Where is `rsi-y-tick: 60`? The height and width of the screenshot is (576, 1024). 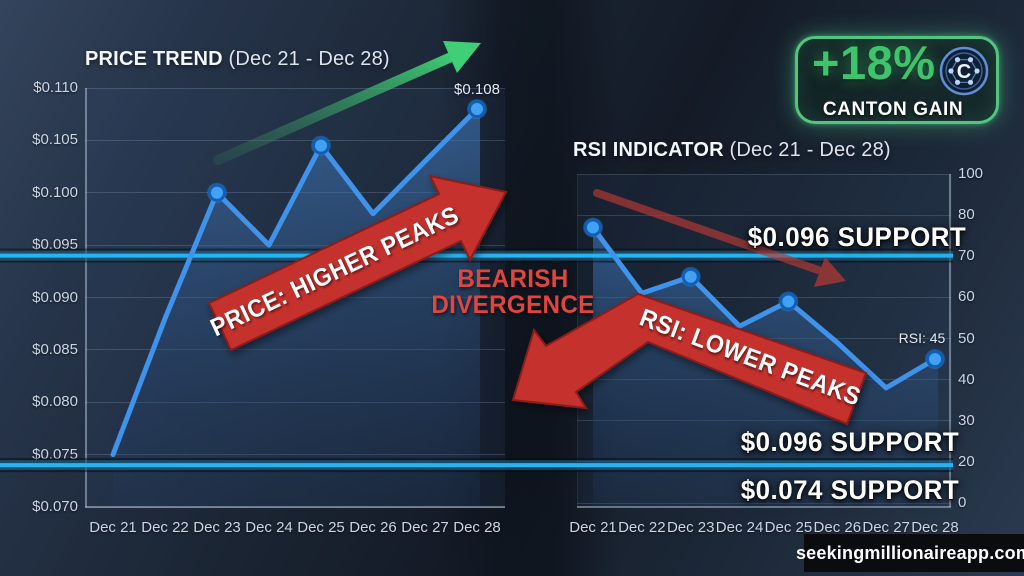
rsi-y-tick: 60 is located at coordinates (966, 297).